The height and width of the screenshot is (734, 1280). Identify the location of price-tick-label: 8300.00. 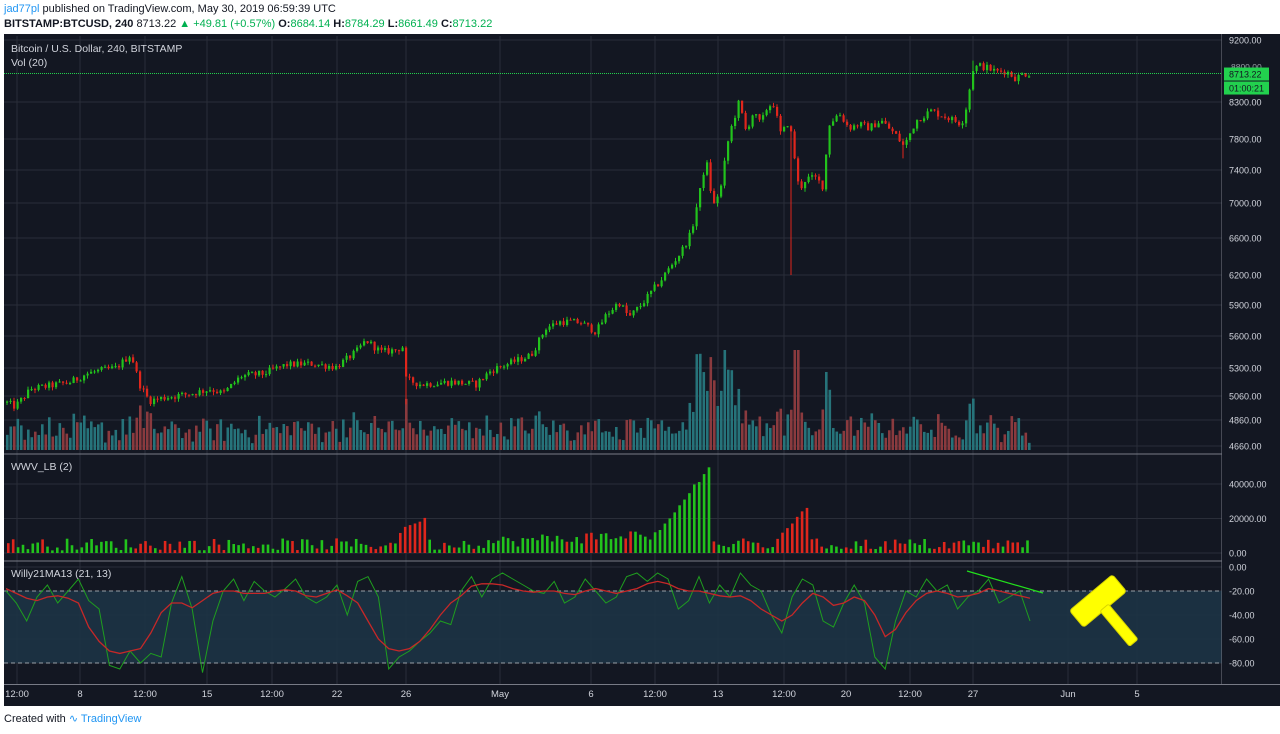
(1245, 103).